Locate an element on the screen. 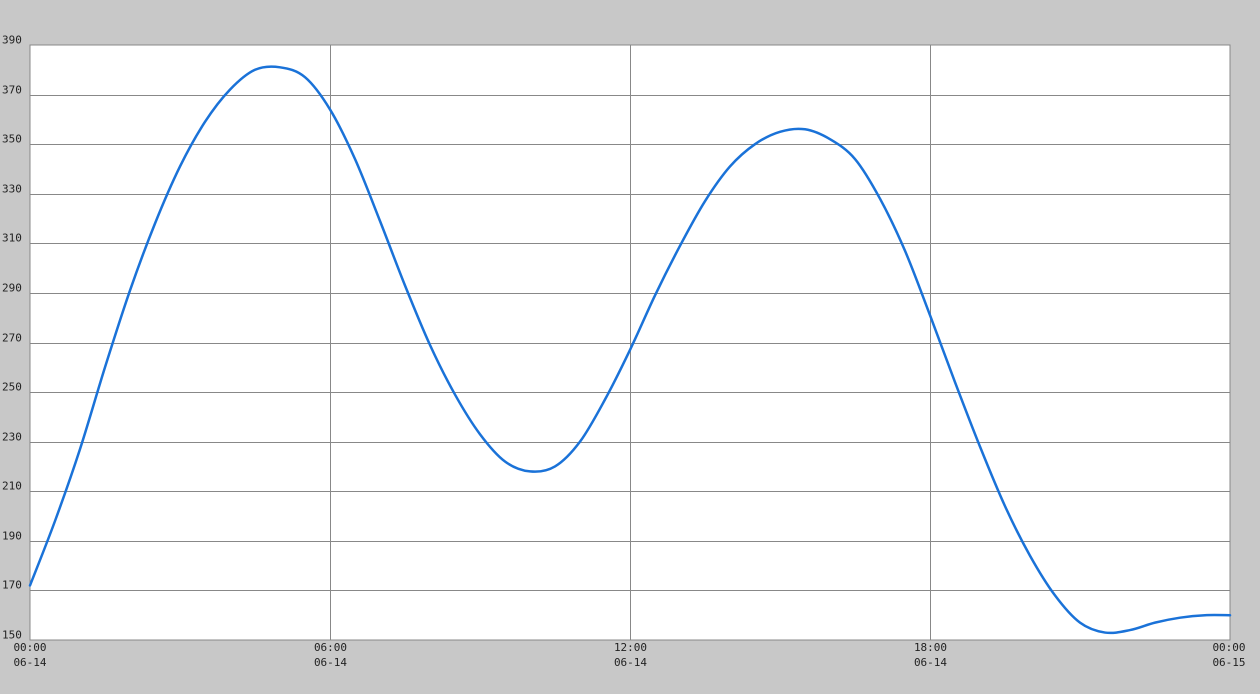 This screenshot has width=1260, height=694. y-tick-label: 390 is located at coordinates (12, 40).